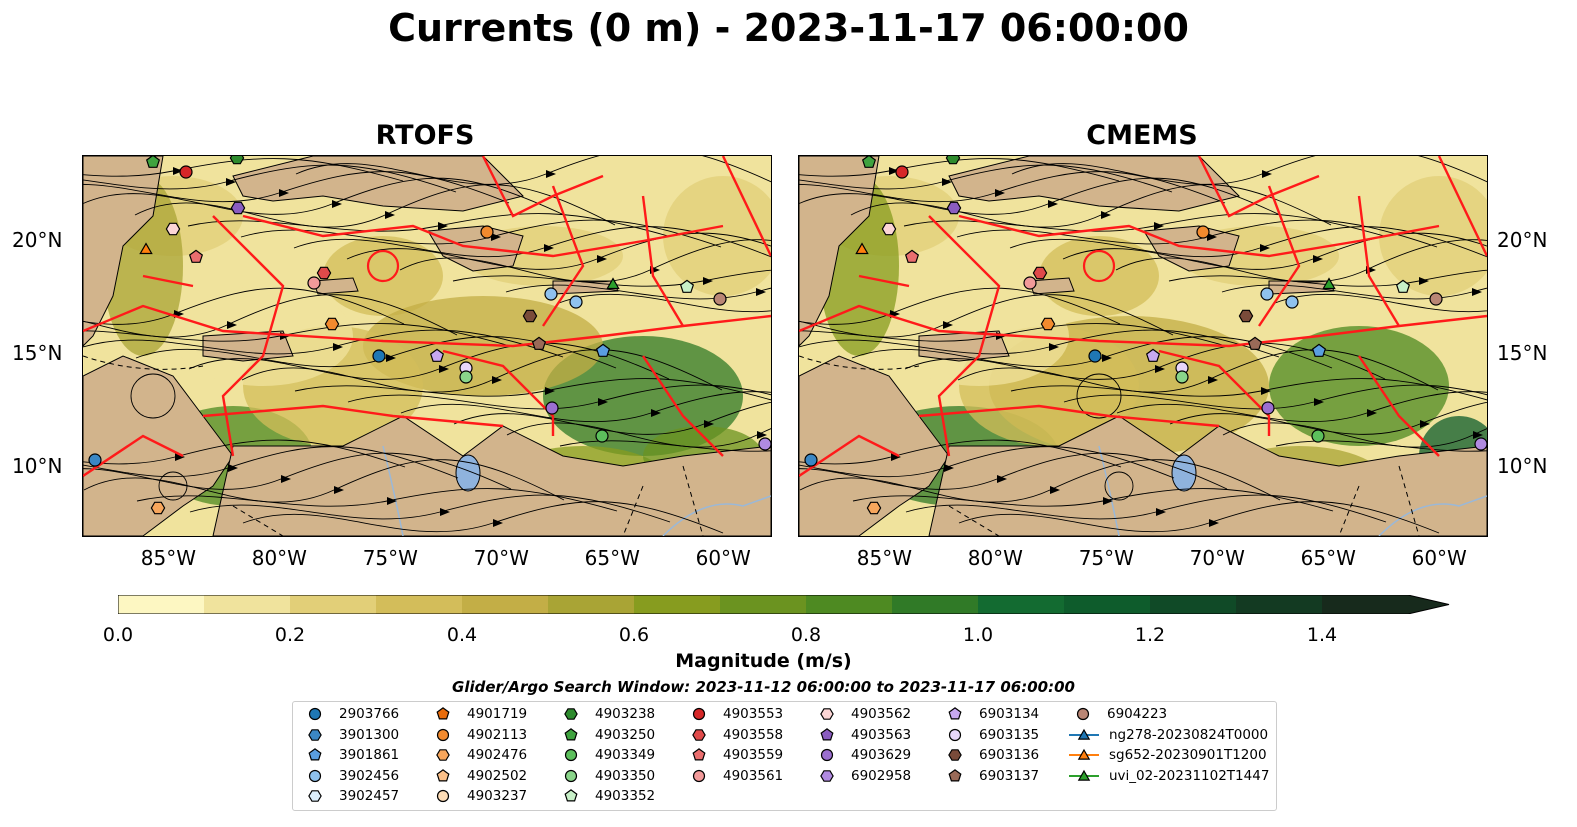 This screenshot has height=827, width=1577. I want to click on legend-item: ng278-20230824T0000, so click(1168, 735).